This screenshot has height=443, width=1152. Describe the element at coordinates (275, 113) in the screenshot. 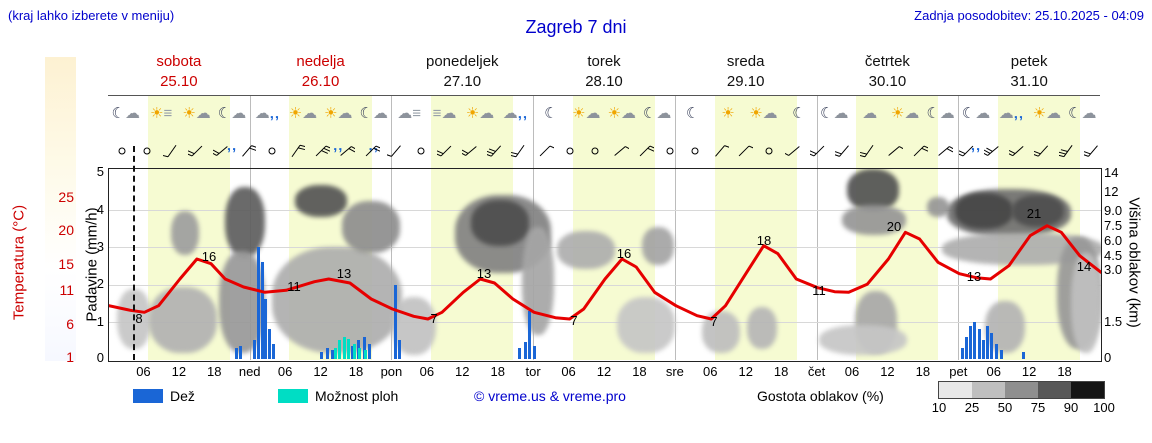

I see `rain-drops-icon: ‚‚` at that location.